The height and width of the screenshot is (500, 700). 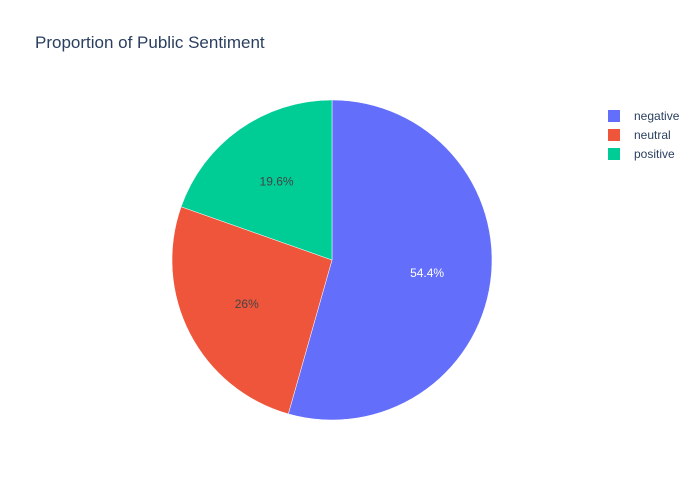 I want to click on legend-label: neutral, so click(x=652, y=134).